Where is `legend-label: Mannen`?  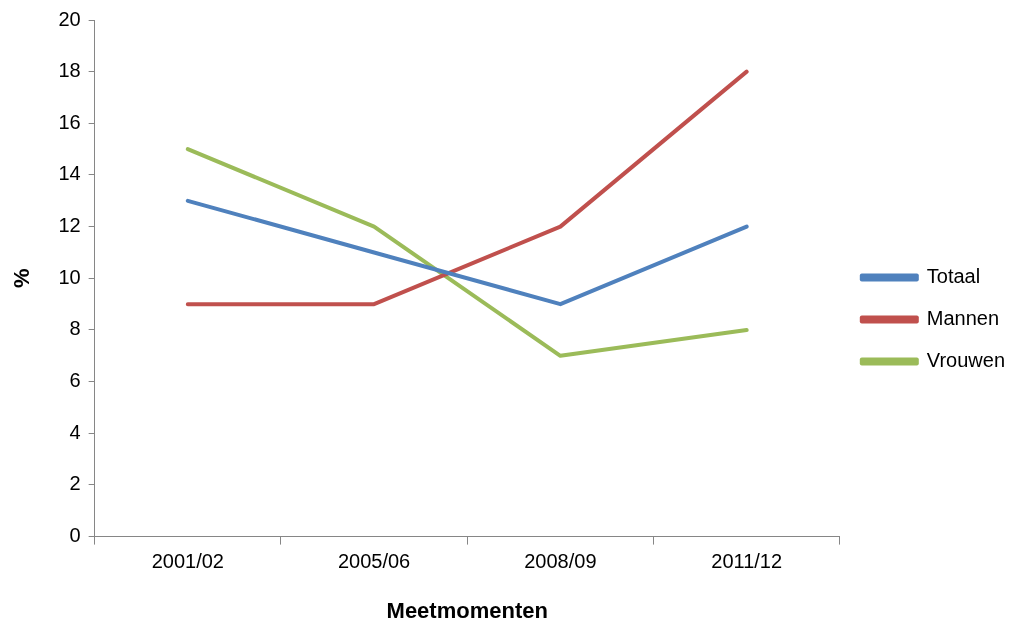
legend-label: Mannen is located at coordinates (963, 318).